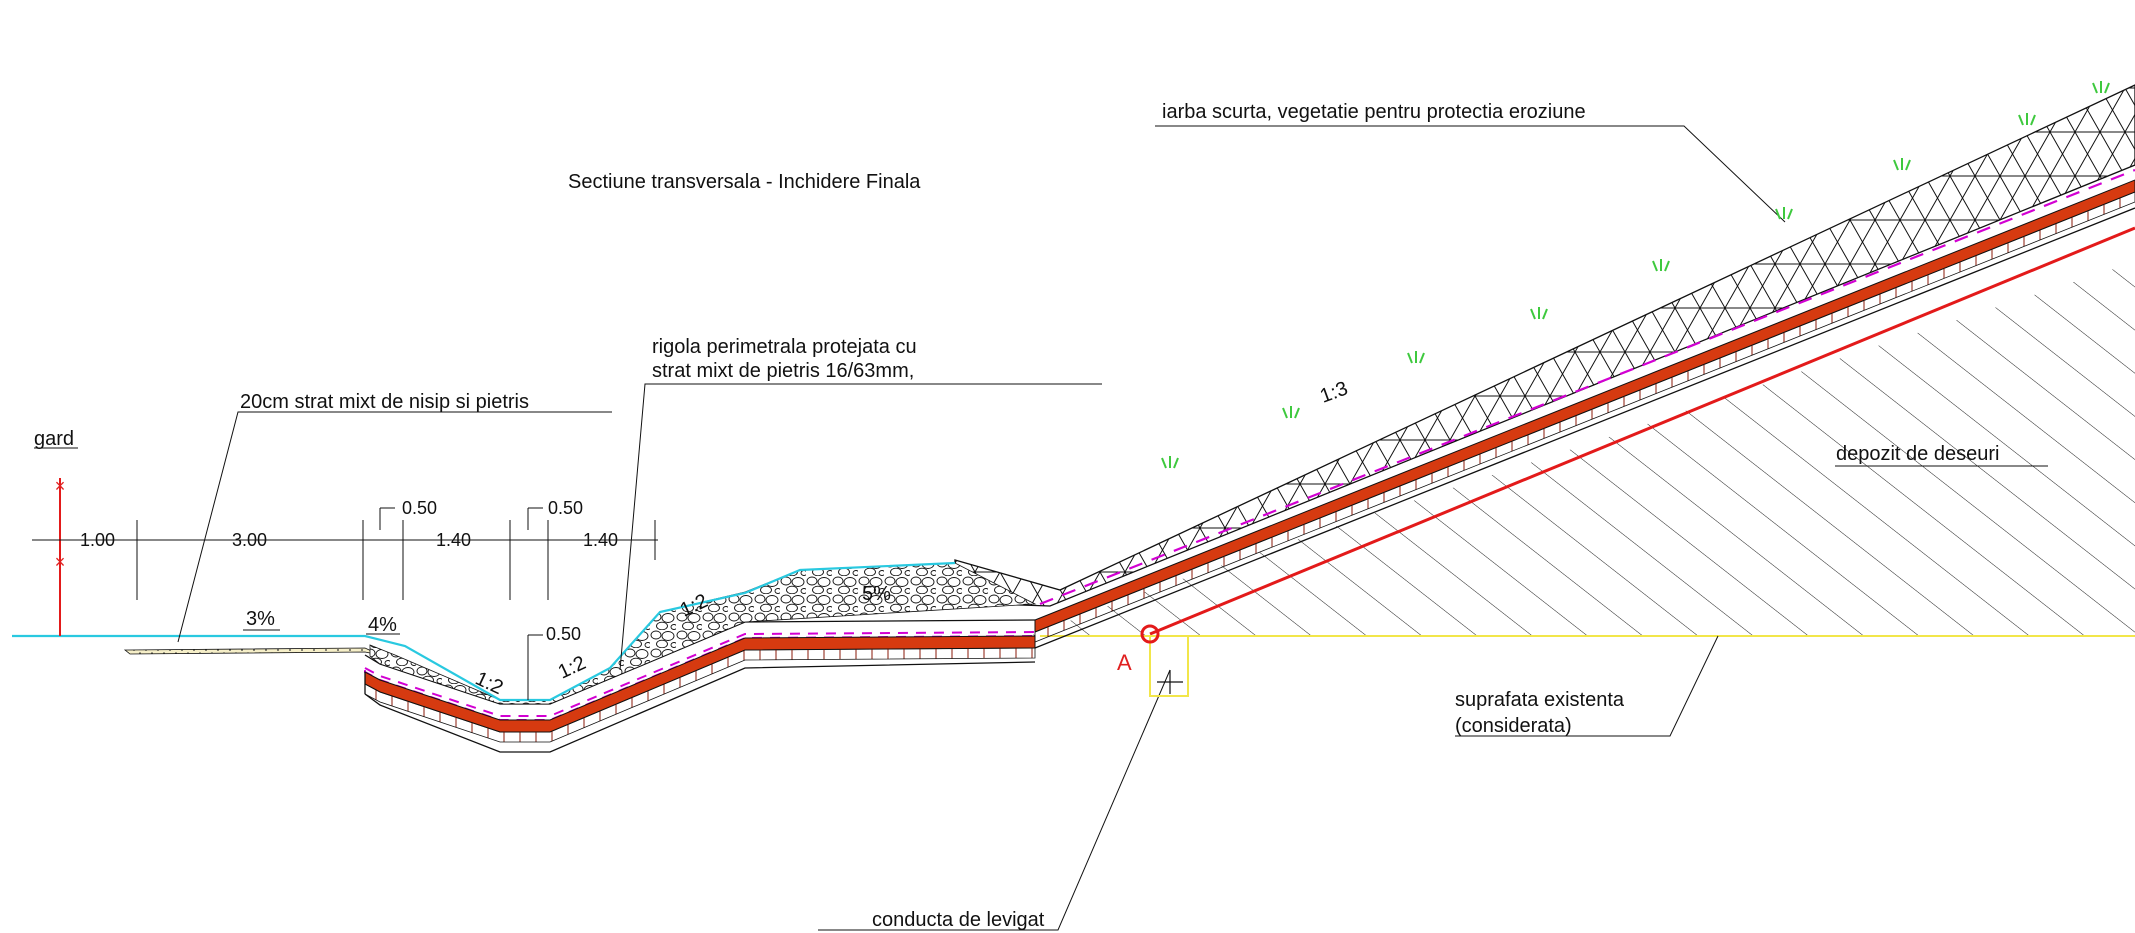  Describe the element at coordinates (1334, 393) in the screenshot. I see `slope-label-7: 1:3` at that location.